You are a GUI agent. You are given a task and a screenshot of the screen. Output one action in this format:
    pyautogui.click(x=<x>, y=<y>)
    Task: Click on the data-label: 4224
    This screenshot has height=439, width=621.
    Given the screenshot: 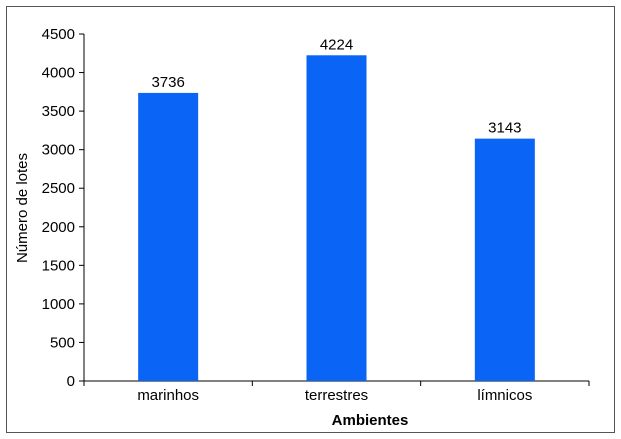 What is the action you would take?
    pyautogui.click(x=336, y=44)
    